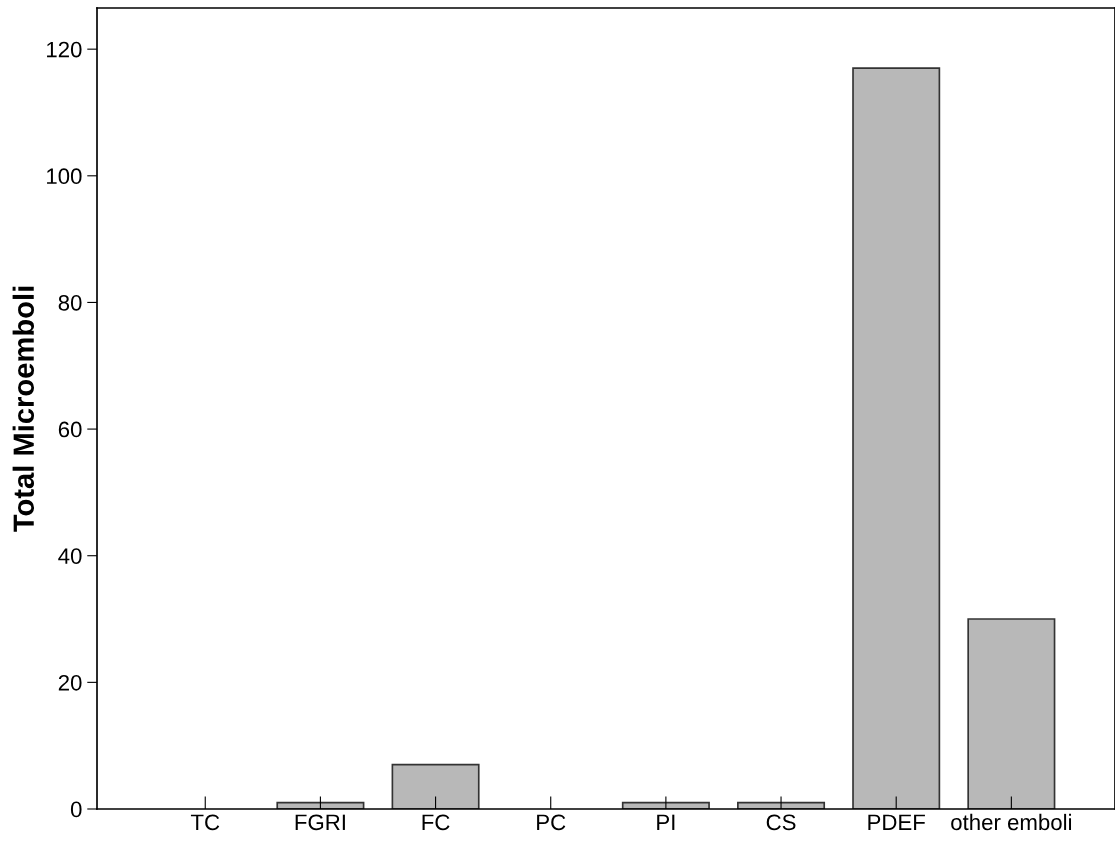  I want to click on y-tick-label: 100, so click(64, 176).